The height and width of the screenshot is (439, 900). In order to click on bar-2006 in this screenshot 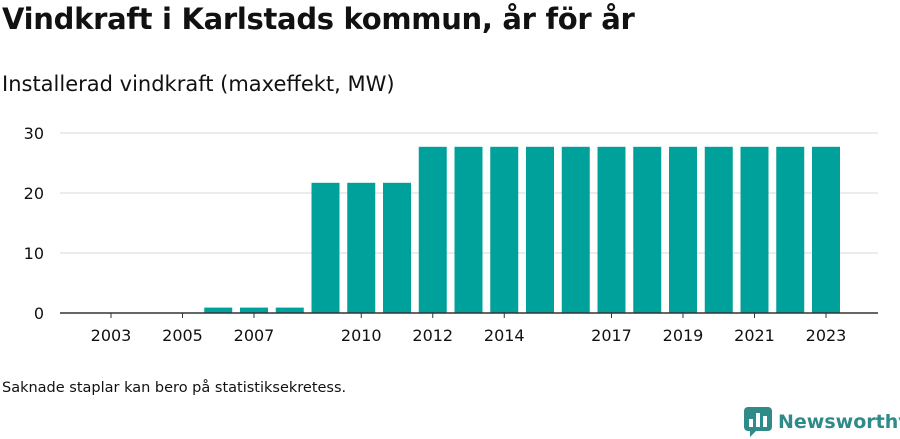, I will do `click(218, 310)`.